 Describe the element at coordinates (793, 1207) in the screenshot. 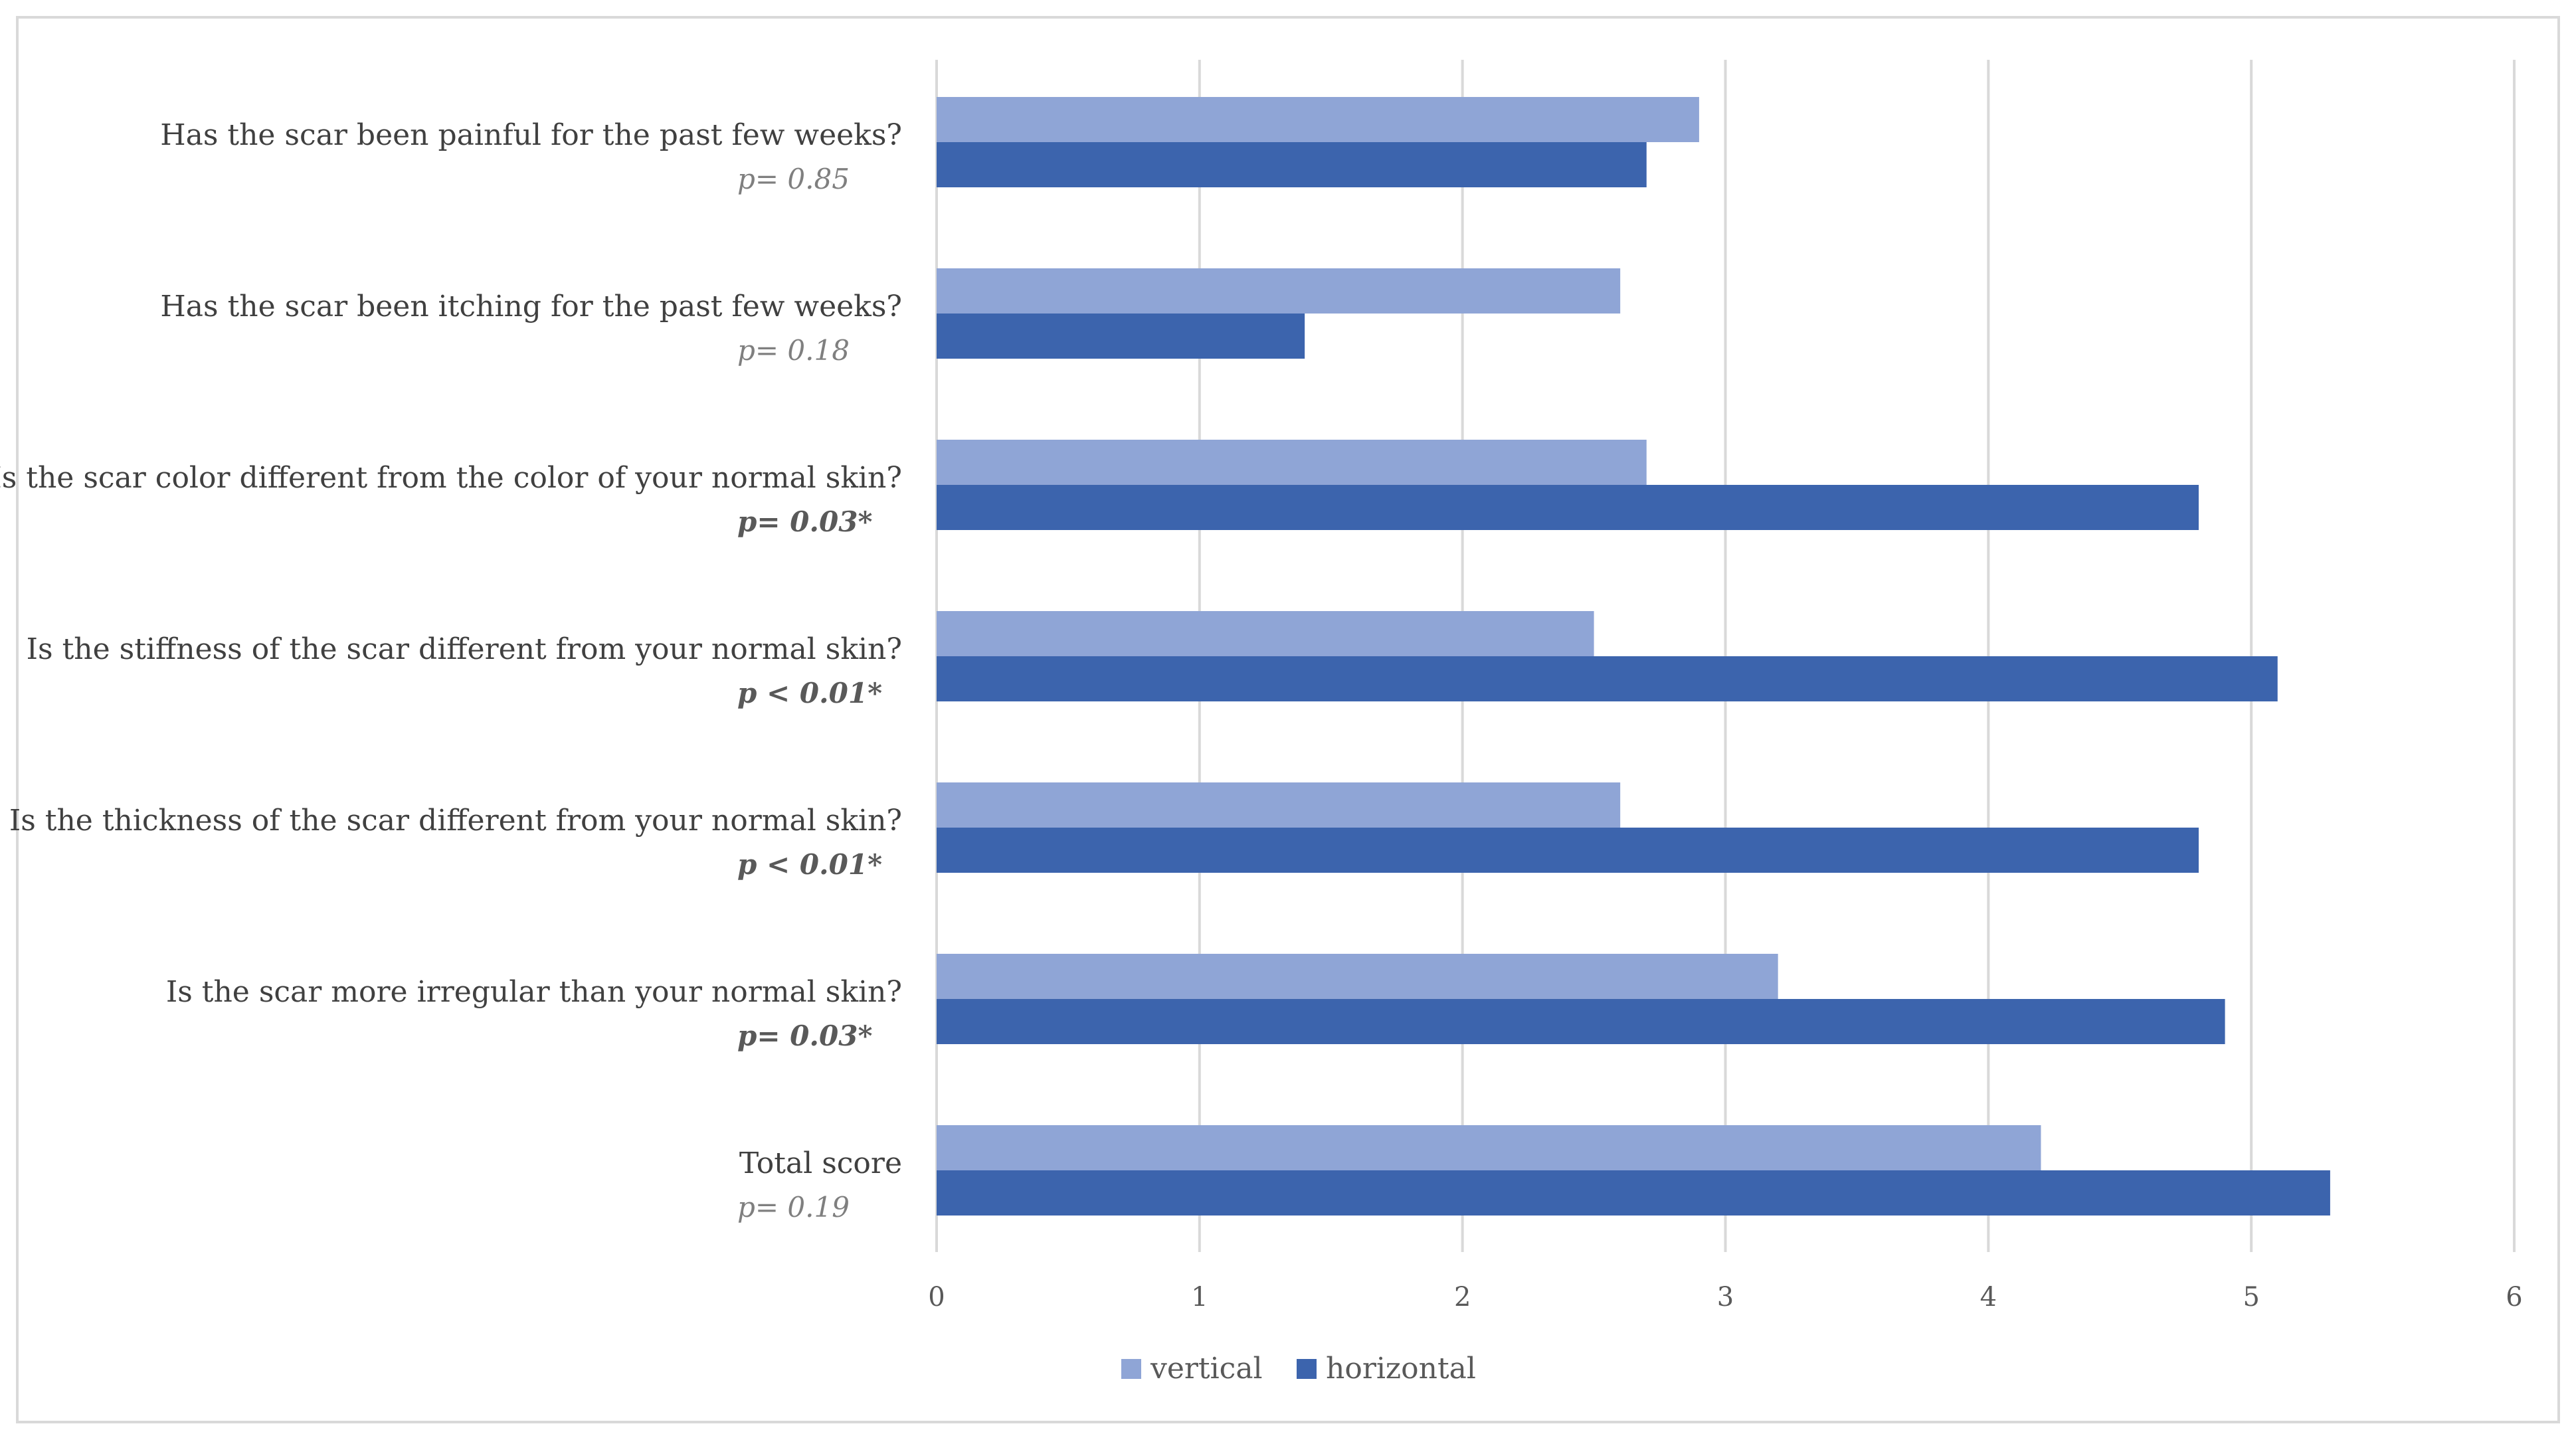

I see `p-value-label-7: p= 0.19` at that location.